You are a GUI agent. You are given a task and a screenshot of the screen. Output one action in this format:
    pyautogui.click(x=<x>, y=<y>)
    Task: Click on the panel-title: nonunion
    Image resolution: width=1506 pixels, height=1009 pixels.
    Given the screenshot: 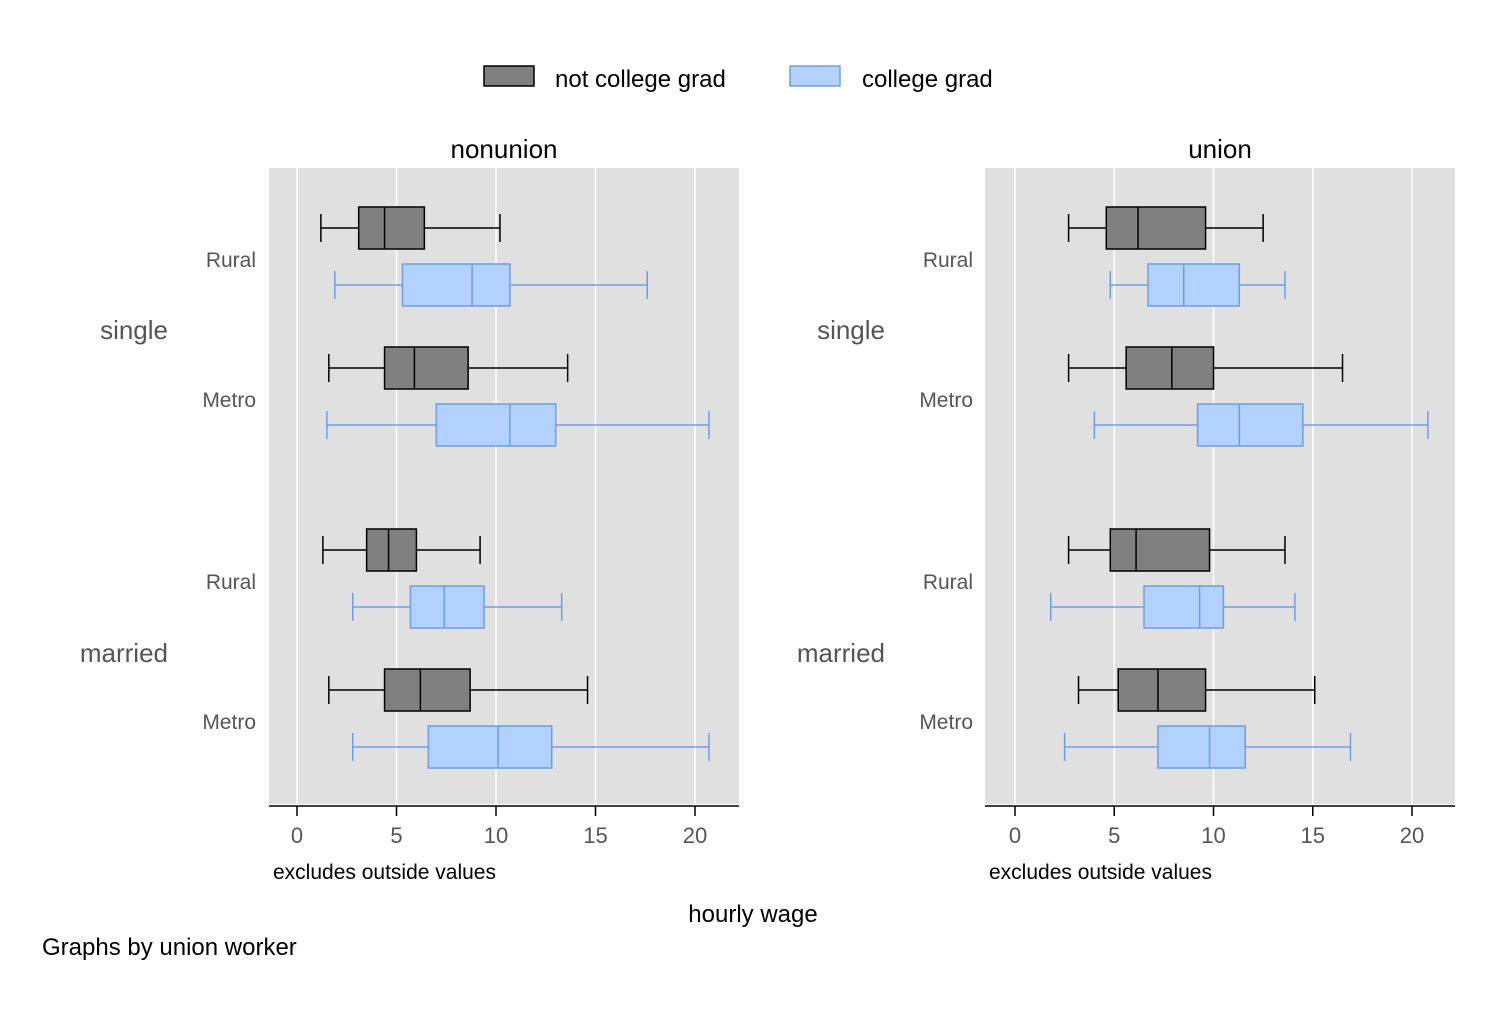 What is the action you would take?
    pyautogui.click(x=504, y=149)
    